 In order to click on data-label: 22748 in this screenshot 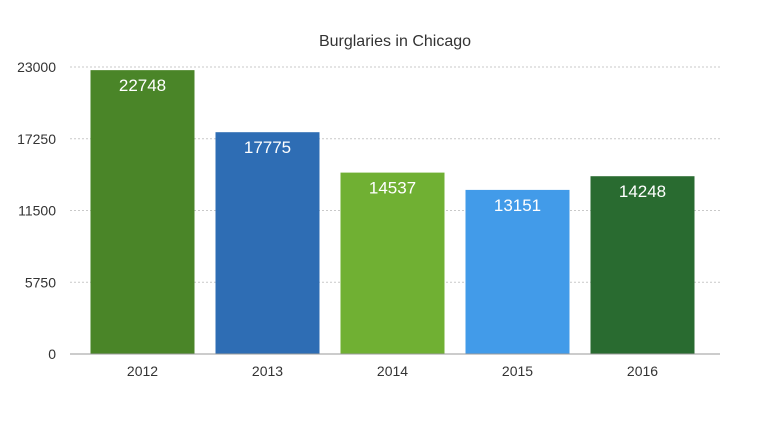, I will do `click(142, 85)`.